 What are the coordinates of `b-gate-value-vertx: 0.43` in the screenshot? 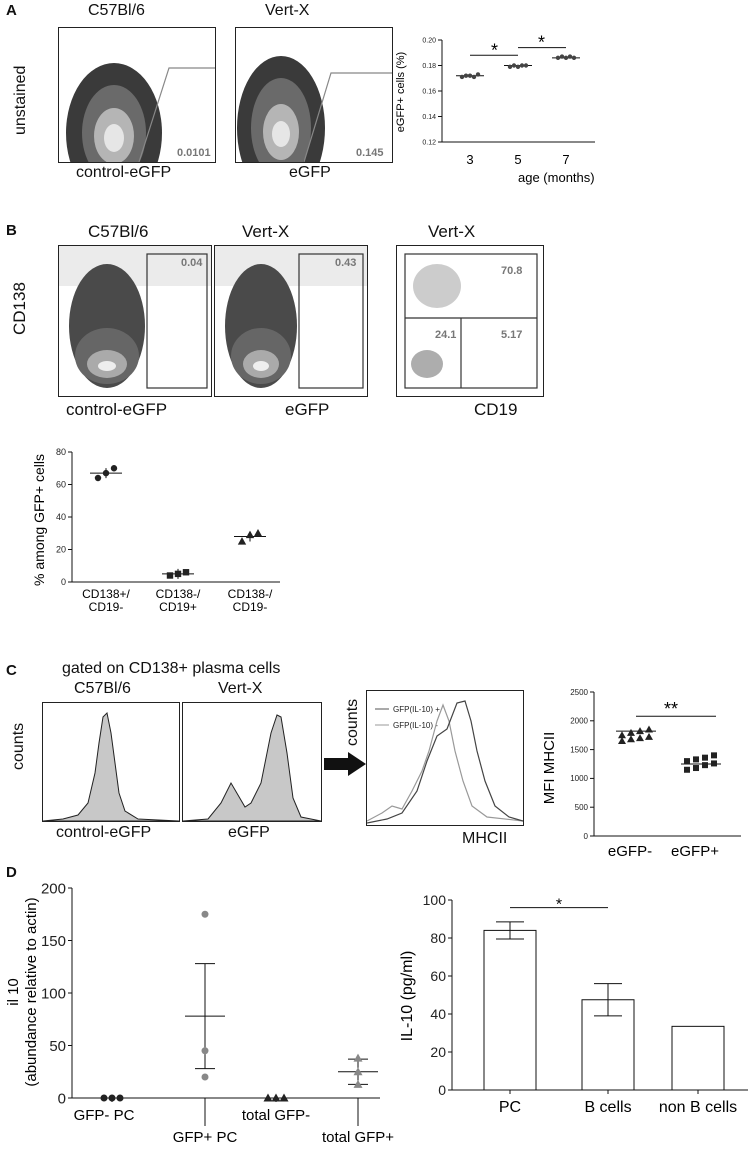 It's located at (345, 263).